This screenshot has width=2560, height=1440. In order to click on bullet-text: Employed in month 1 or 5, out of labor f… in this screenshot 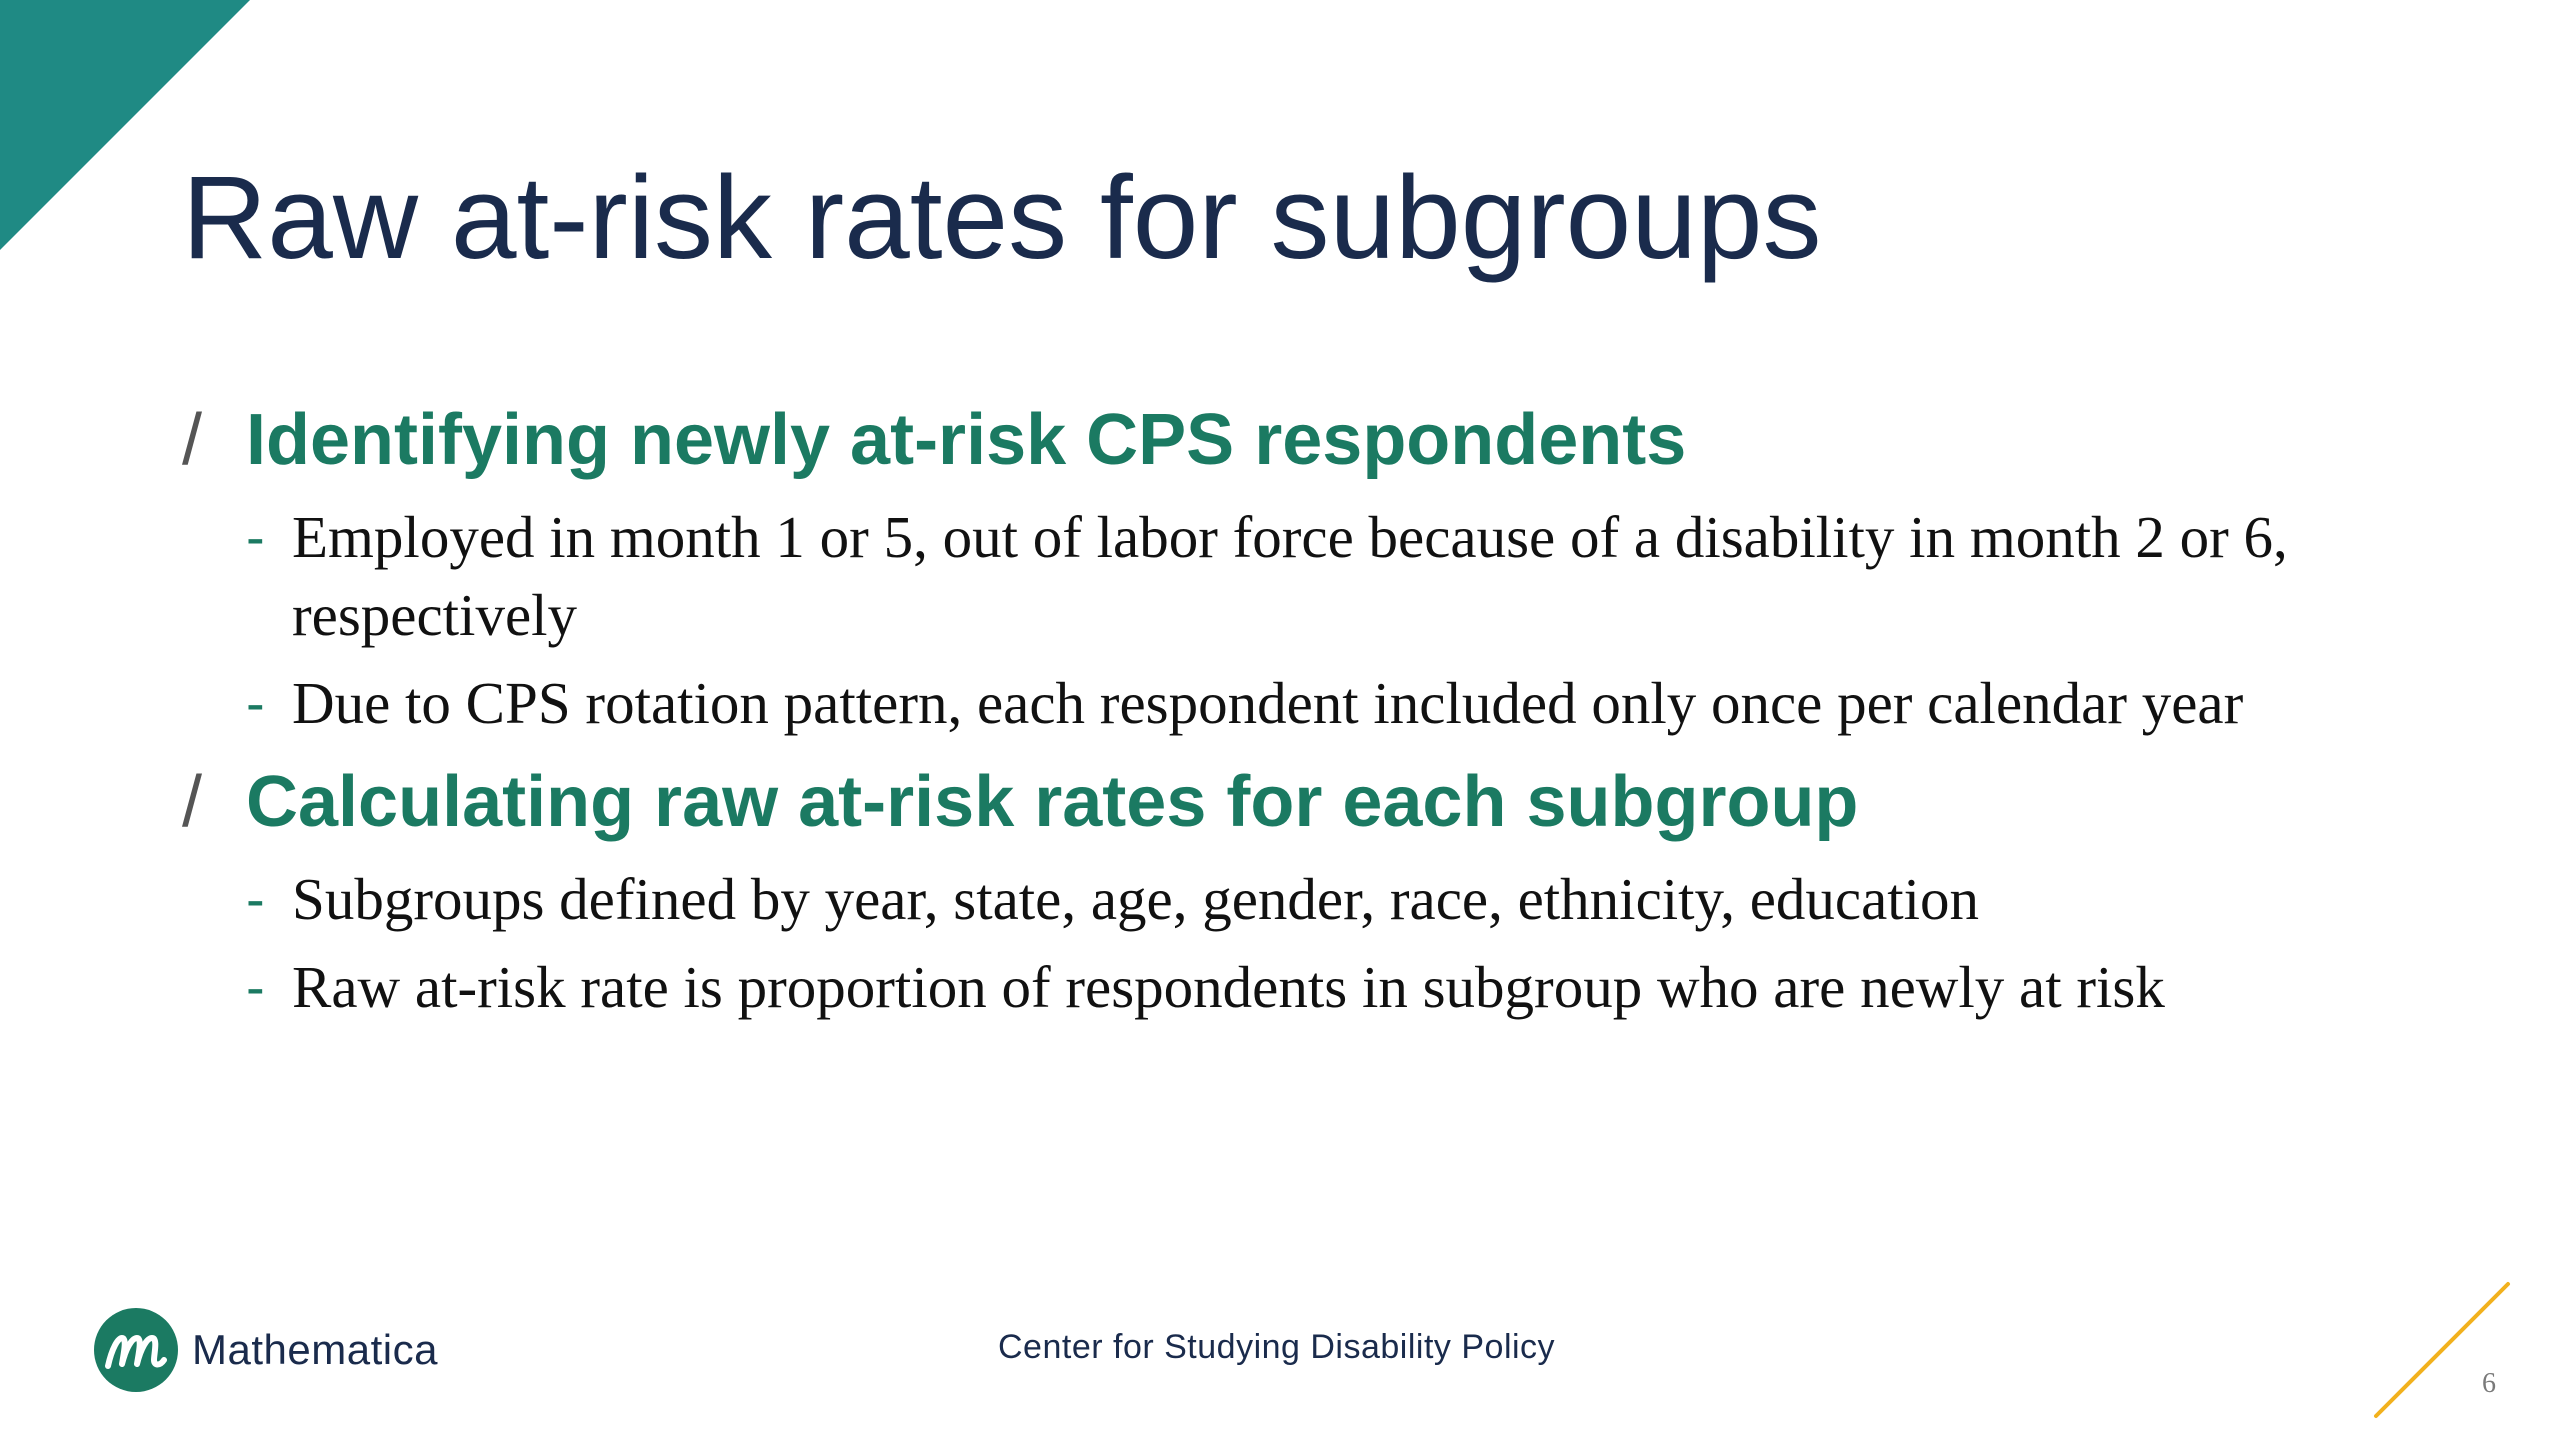, I will do `click(1290, 576)`.